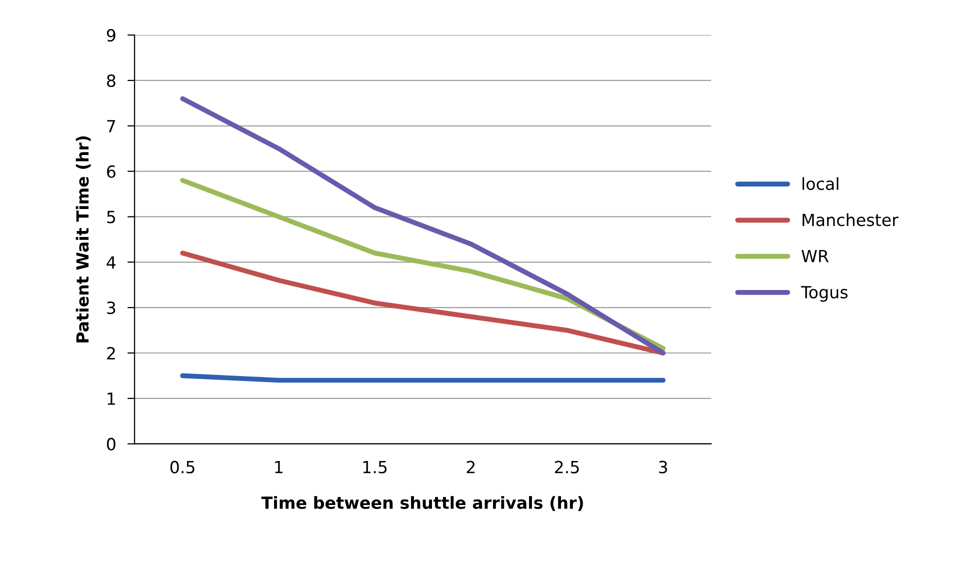 The height and width of the screenshot is (584, 961). Describe the element at coordinates (850, 219) in the screenshot. I see `legend-label: Manchester` at that location.